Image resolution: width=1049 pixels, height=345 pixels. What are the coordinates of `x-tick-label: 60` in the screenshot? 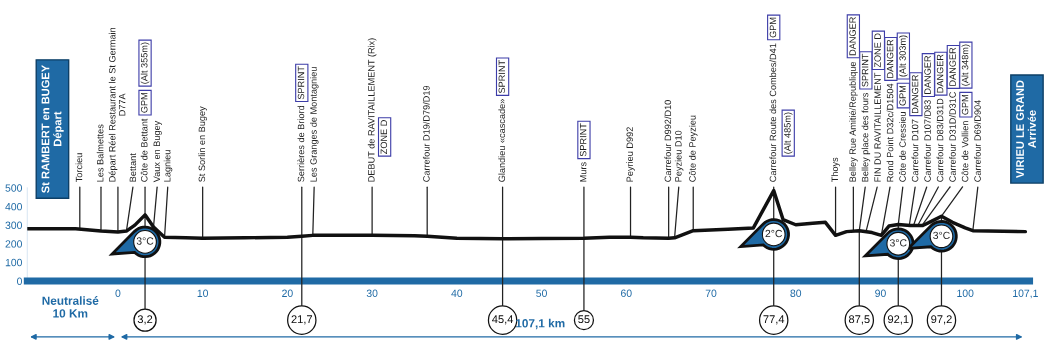 It's located at (626, 293).